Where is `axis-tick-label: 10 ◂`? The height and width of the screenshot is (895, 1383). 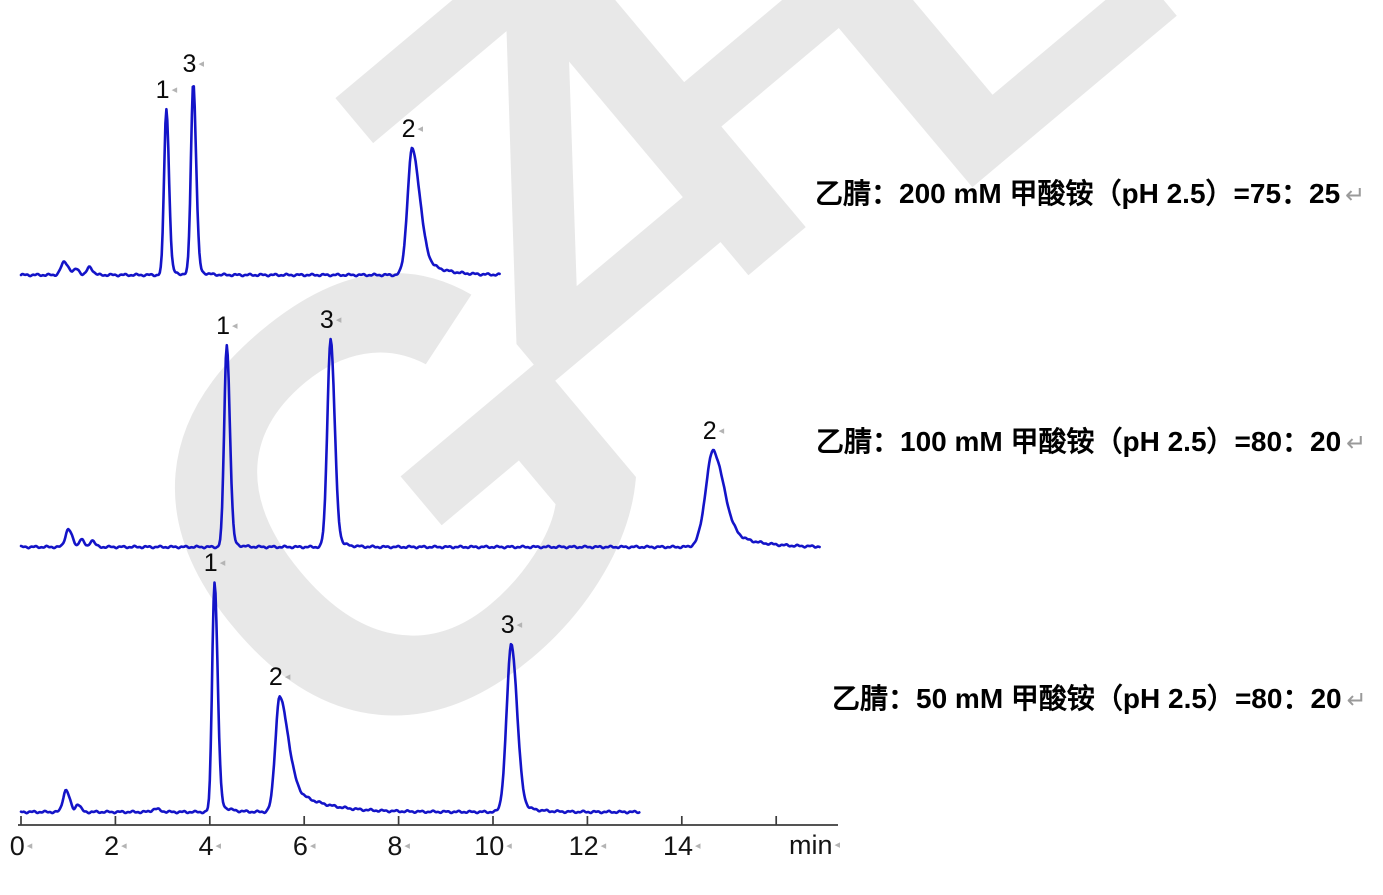
axis-tick-label: 10 ◂ is located at coordinates (493, 846).